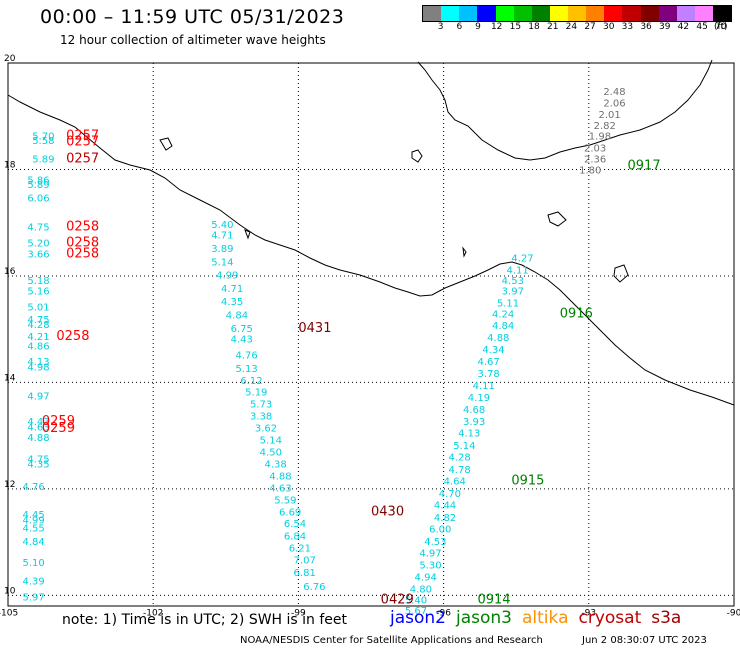 The image size is (740, 650). What do you see at coordinates (266, 428) in the screenshot?
I see `wave-height-value: 3.62` at bounding box center [266, 428].